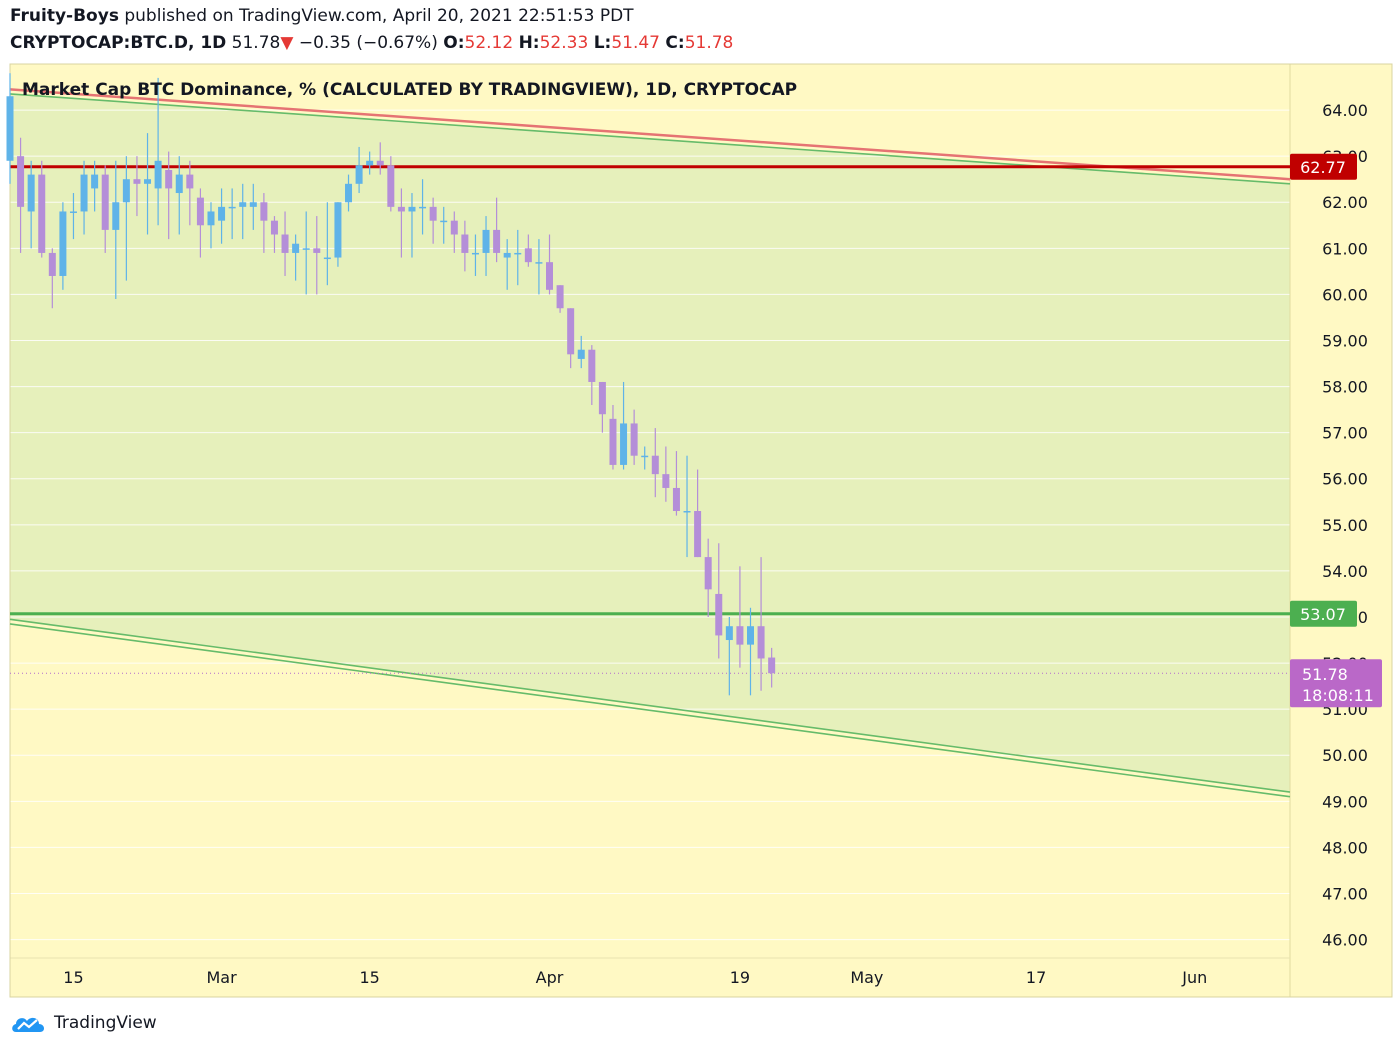 The height and width of the screenshot is (1052, 1400). What do you see at coordinates (1345, 940) in the screenshot?
I see `y-tick-label: 46.00` at bounding box center [1345, 940].